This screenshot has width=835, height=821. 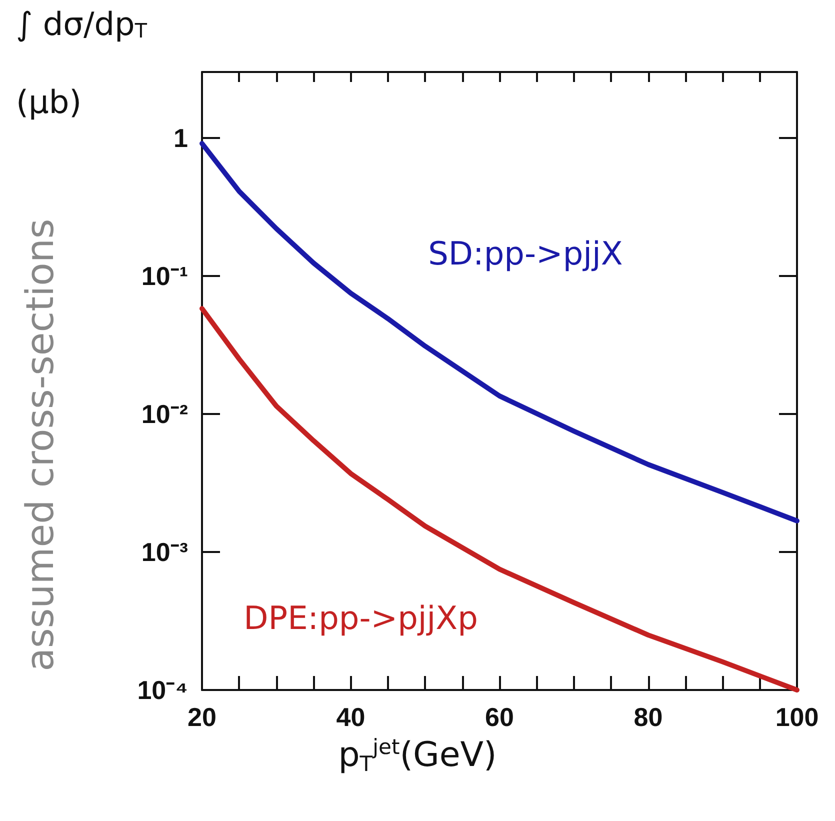 What do you see at coordinates (164, 275) in the screenshot?
I see `y-tick-label: 10⁻¹` at bounding box center [164, 275].